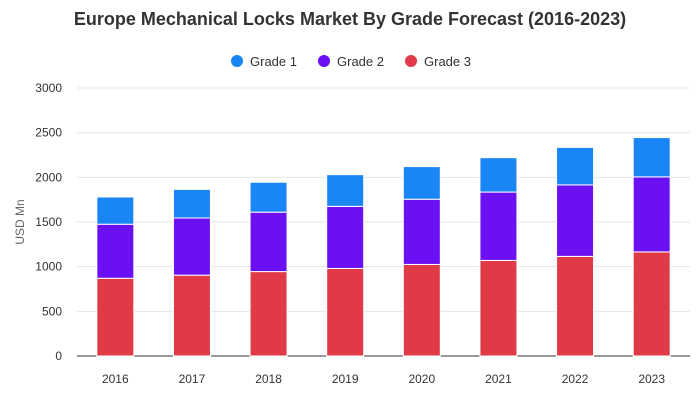 Image resolution: width=700 pixels, height=405 pixels. I want to click on bar-grade-3-2022, so click(575, 306).